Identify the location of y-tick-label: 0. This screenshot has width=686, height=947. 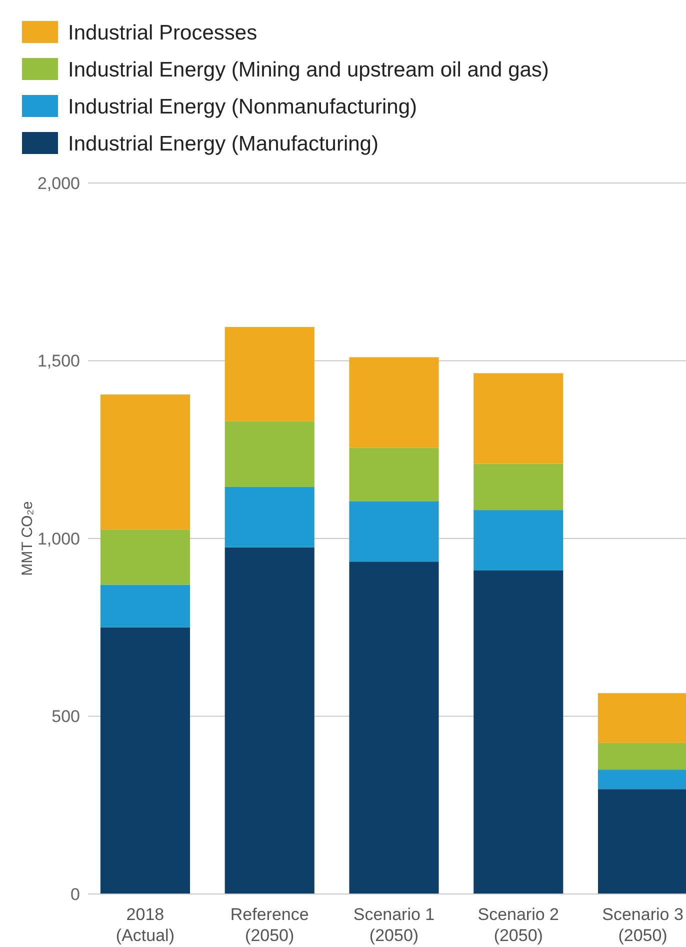
(75, 894).